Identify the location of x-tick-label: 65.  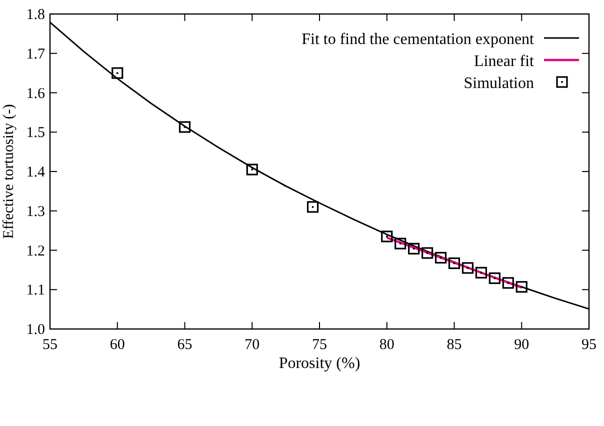
(184, 345).